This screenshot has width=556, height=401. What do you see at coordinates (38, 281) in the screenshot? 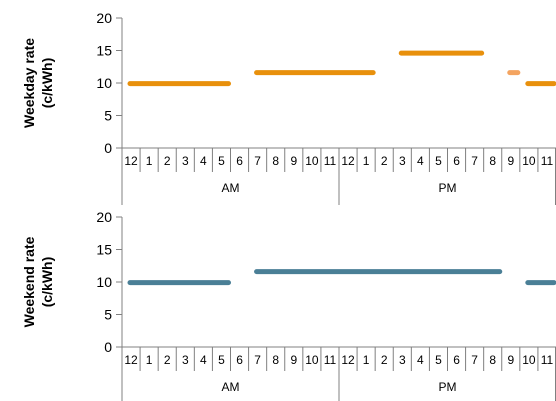
I see `y-axis-label: Weekend rate (c/kWh)` at bounding box center [38, 281].